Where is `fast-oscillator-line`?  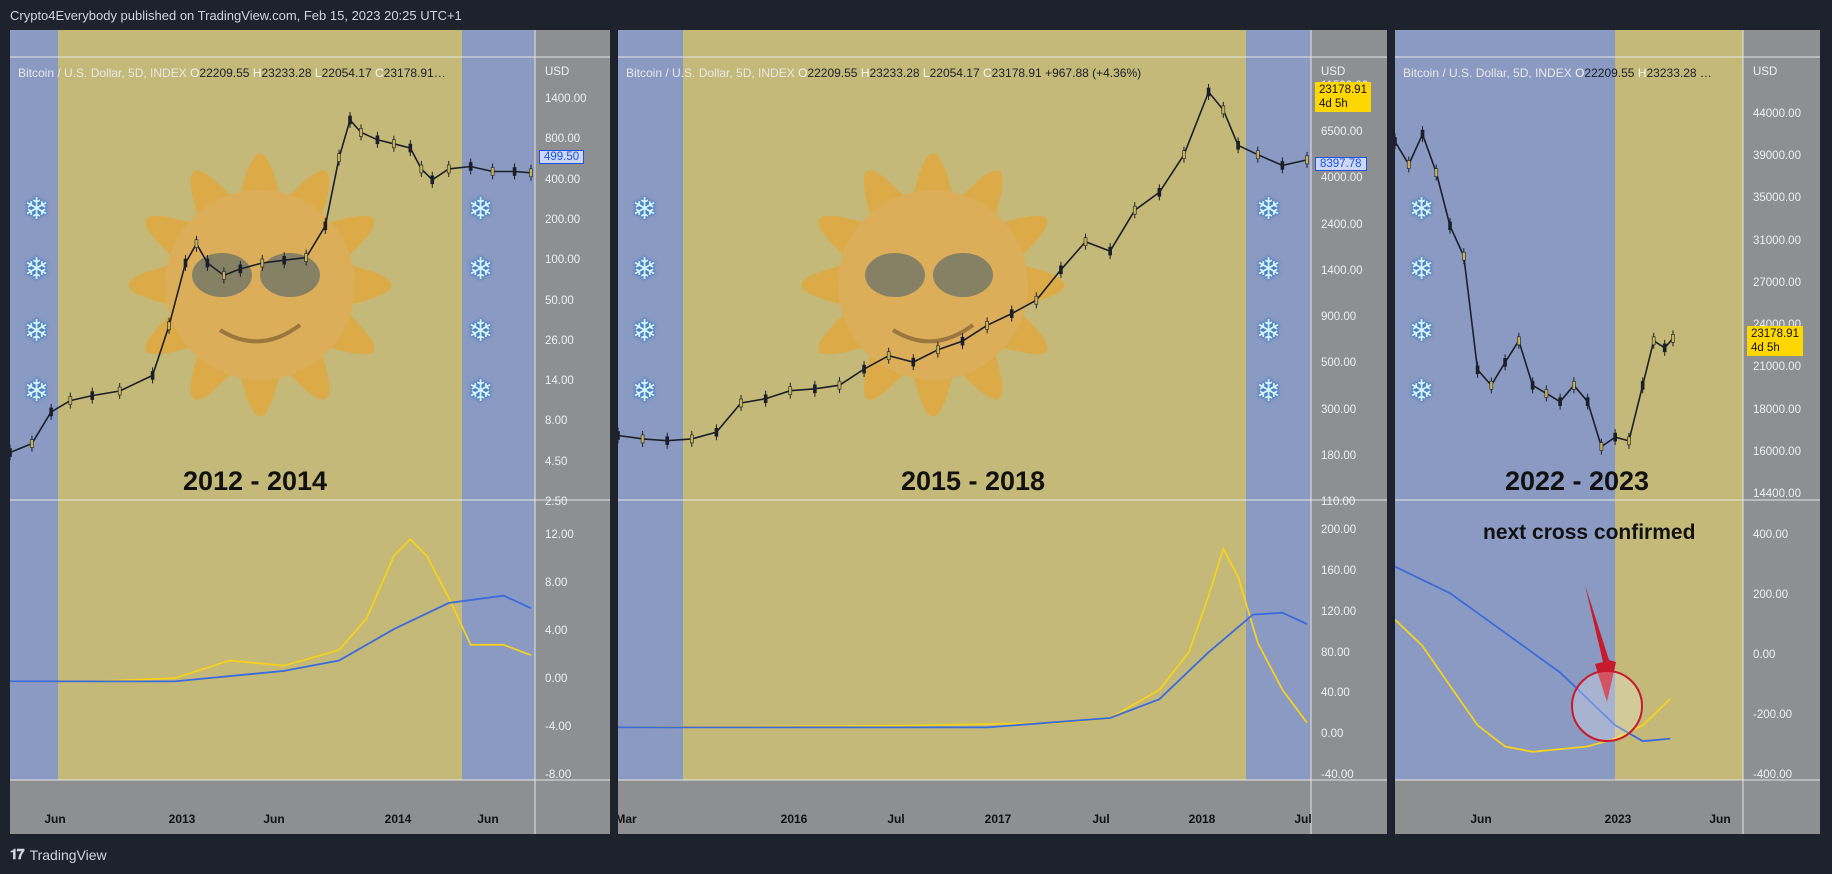 fast-oscillator-line is located at coordinates (1533, 685).